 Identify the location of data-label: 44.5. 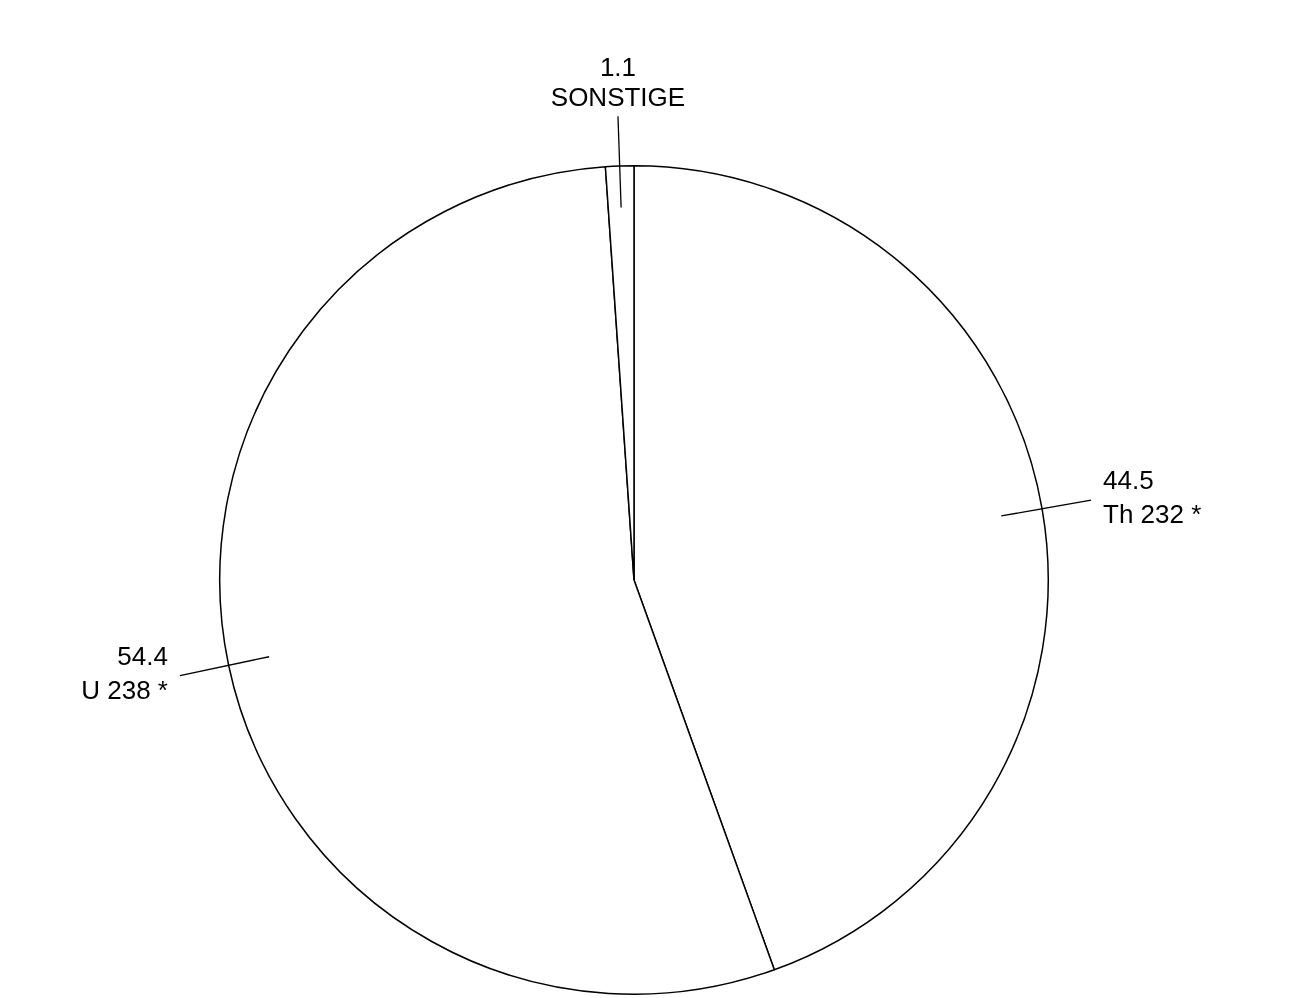
(1128, 480).